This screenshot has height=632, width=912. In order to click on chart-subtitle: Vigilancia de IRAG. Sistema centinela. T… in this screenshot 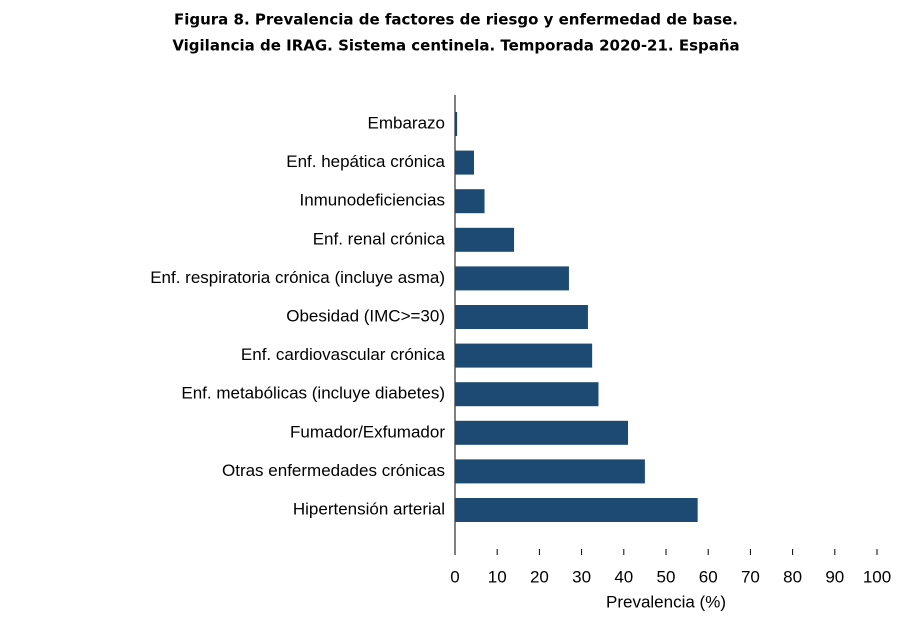, I will do `click(455, 46)`.